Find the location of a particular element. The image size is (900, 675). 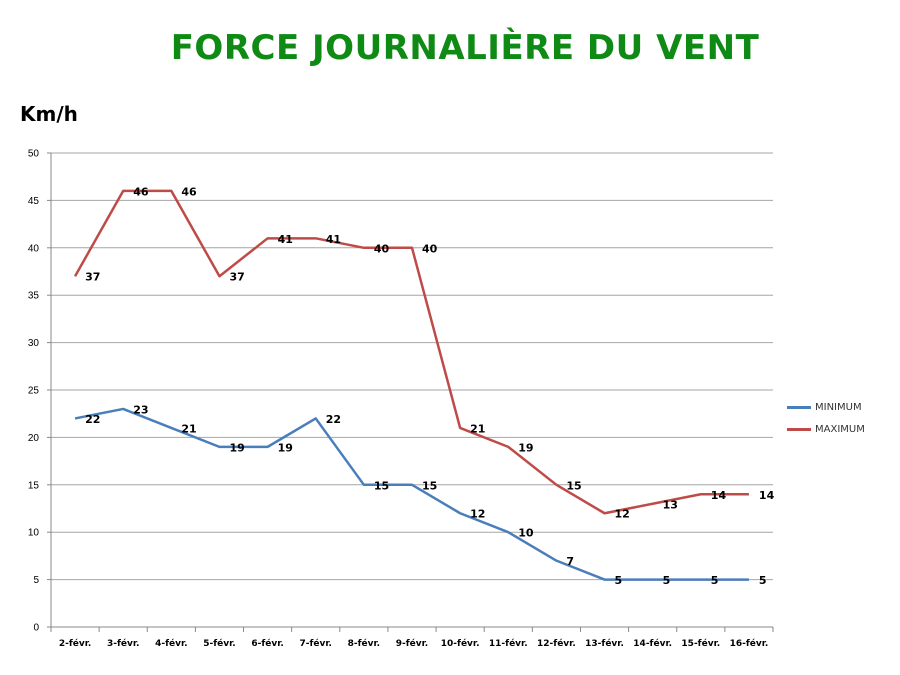

x-tick-label-3: 5-févr. is located at coordinates (219, 643).